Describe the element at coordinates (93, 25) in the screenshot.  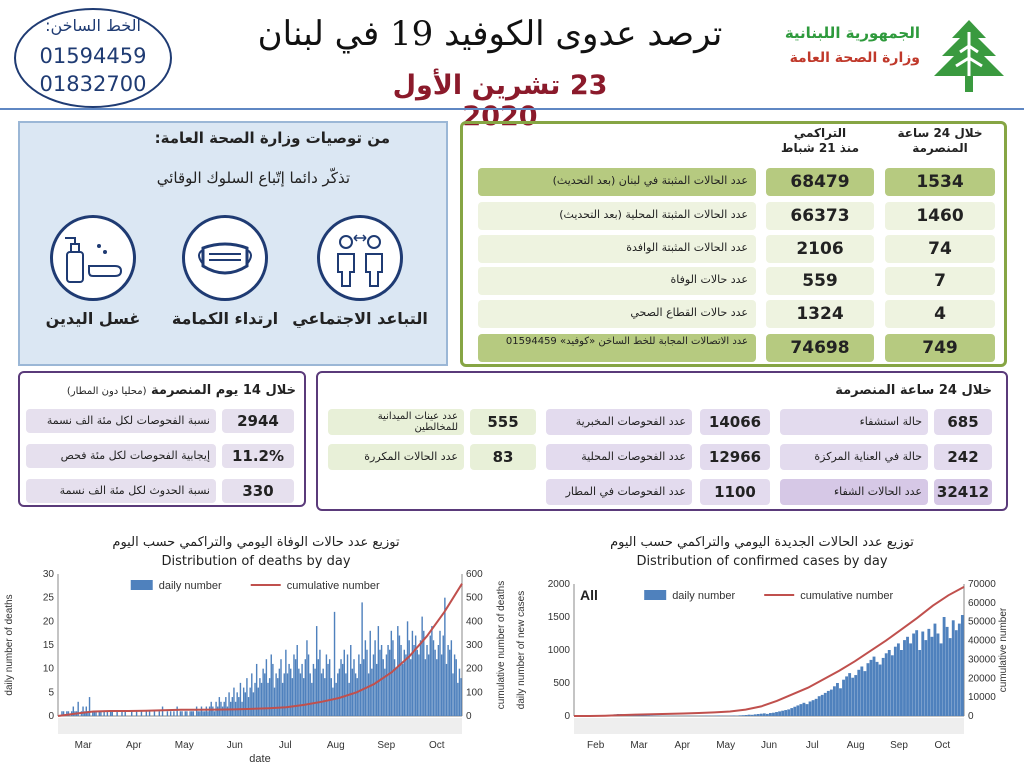
I see `hotline-label: الخط الساخن:` at that location.